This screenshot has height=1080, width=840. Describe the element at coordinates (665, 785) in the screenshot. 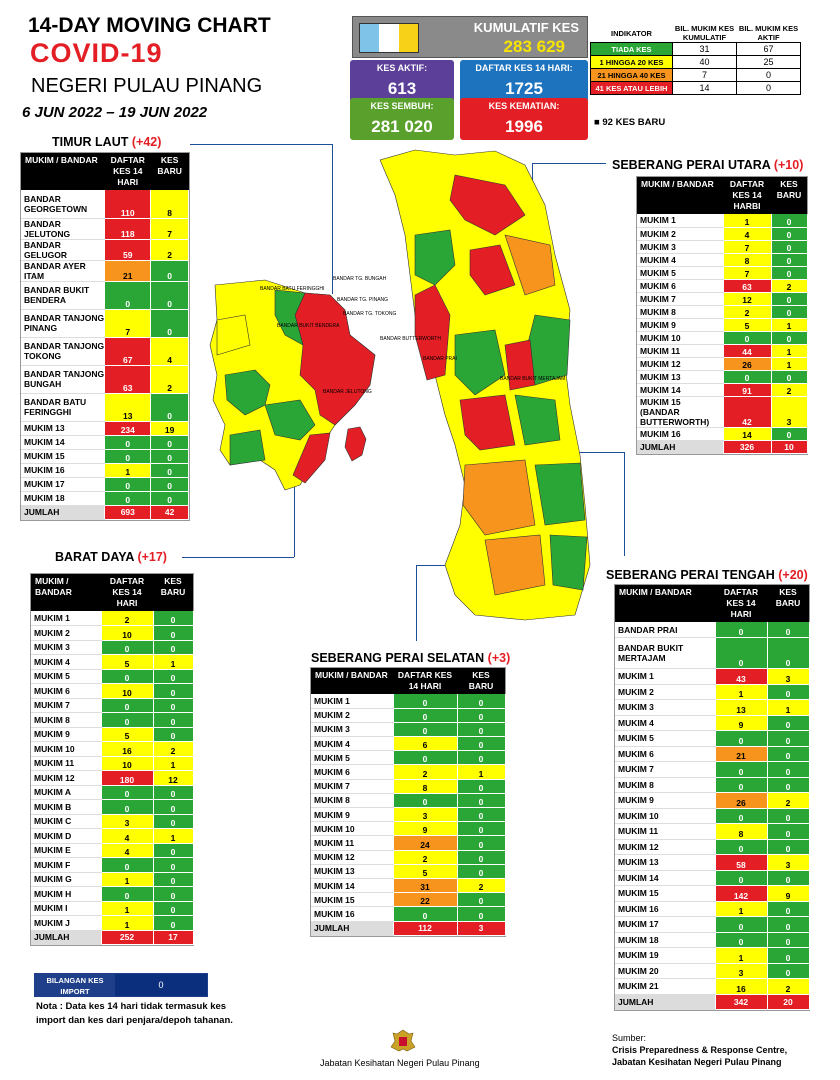

I see `row-name: MUKIM 8` at that location.